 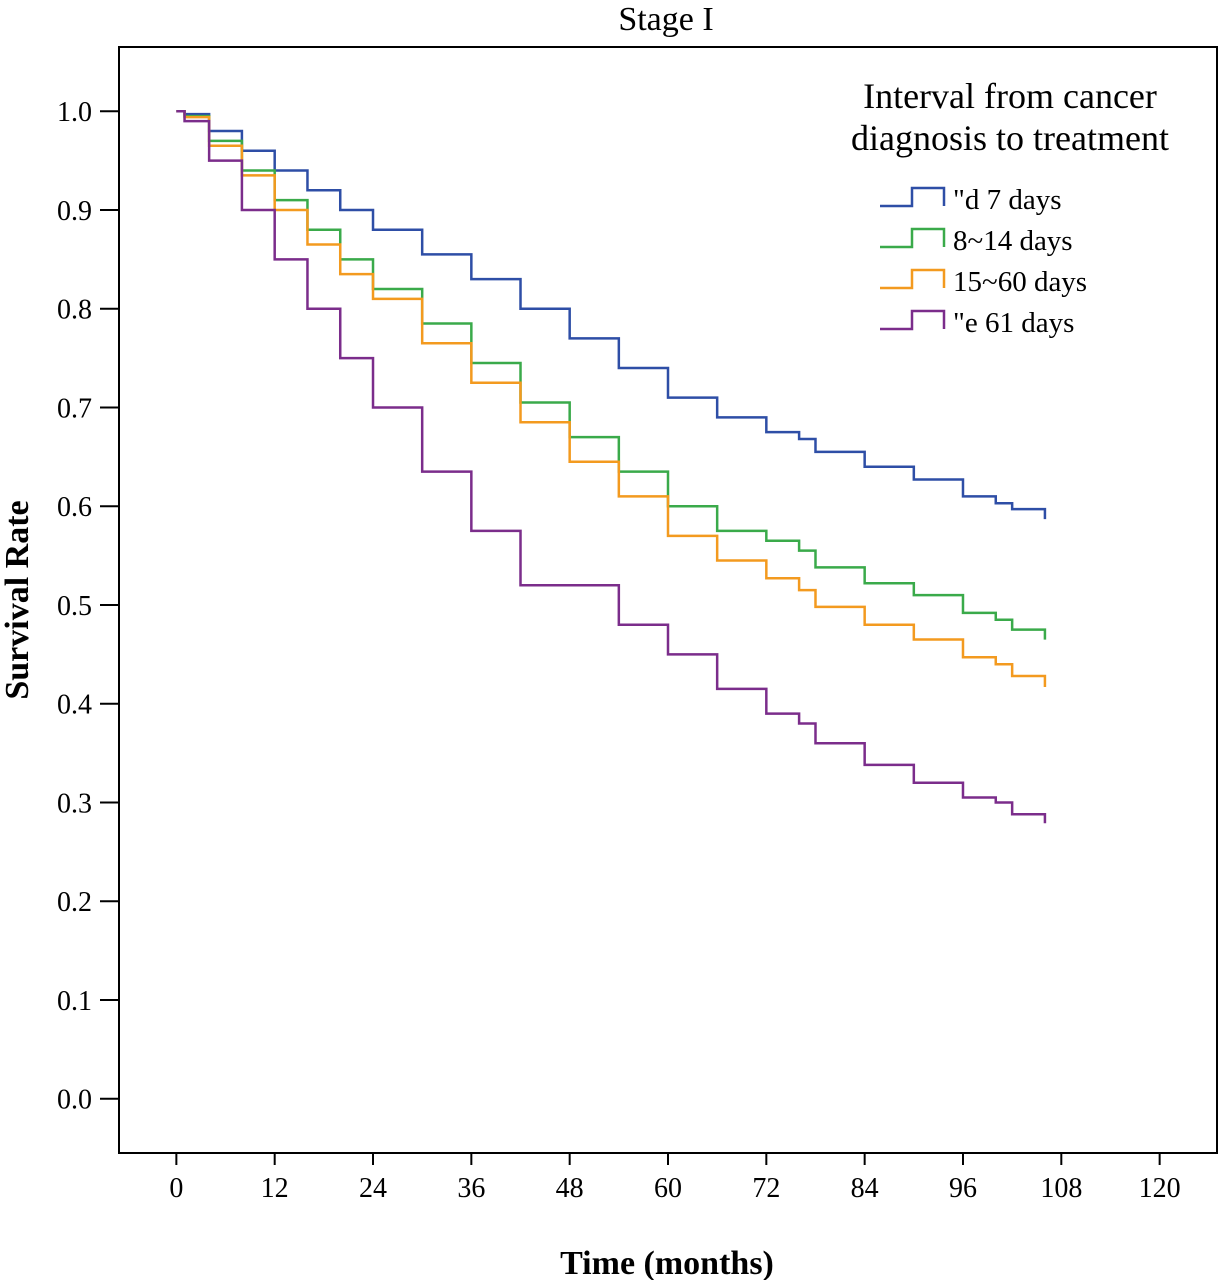 I want to click on y-tick-label: 0.0, so click(x=74, y=1100).